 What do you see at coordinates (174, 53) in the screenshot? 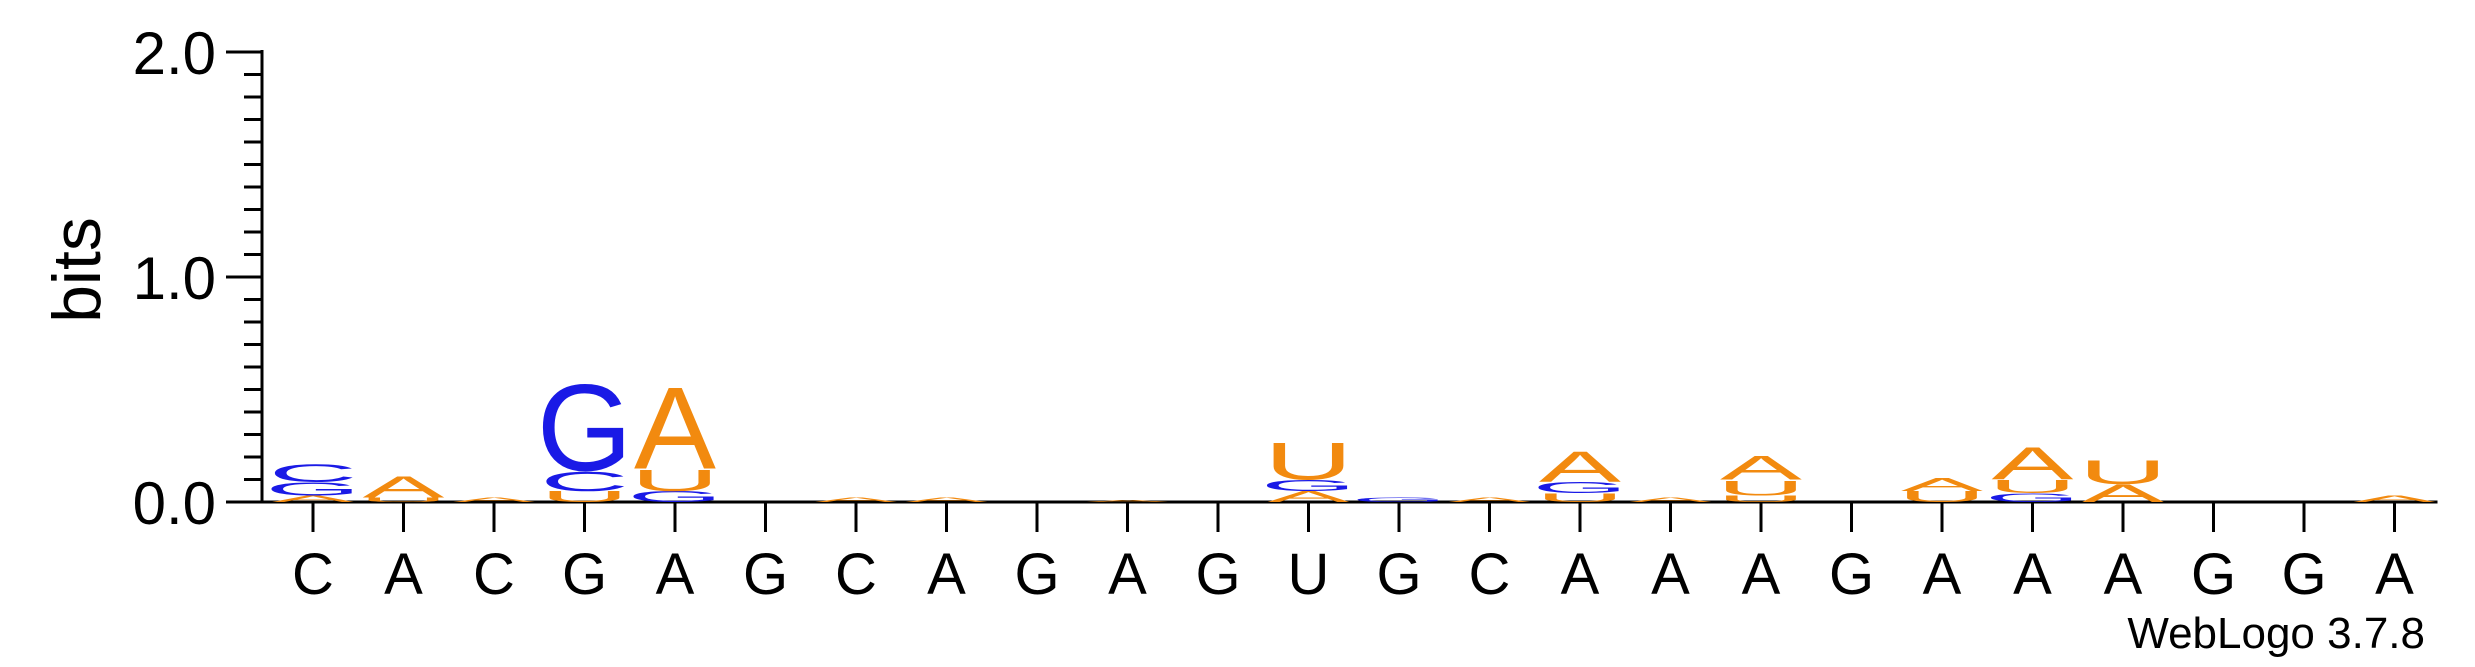
I see `y-tick-label: 2.0` at bounding box center [174, 53].